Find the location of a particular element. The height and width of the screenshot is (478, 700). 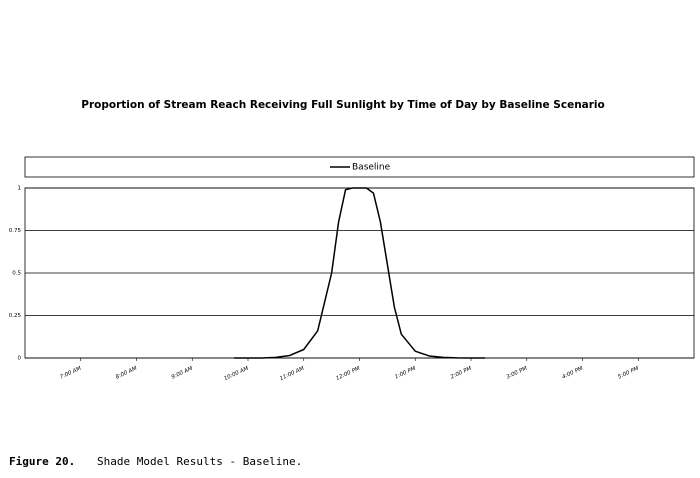

x-tick-label: 8:00 AM is located at coordinates (126, 373).